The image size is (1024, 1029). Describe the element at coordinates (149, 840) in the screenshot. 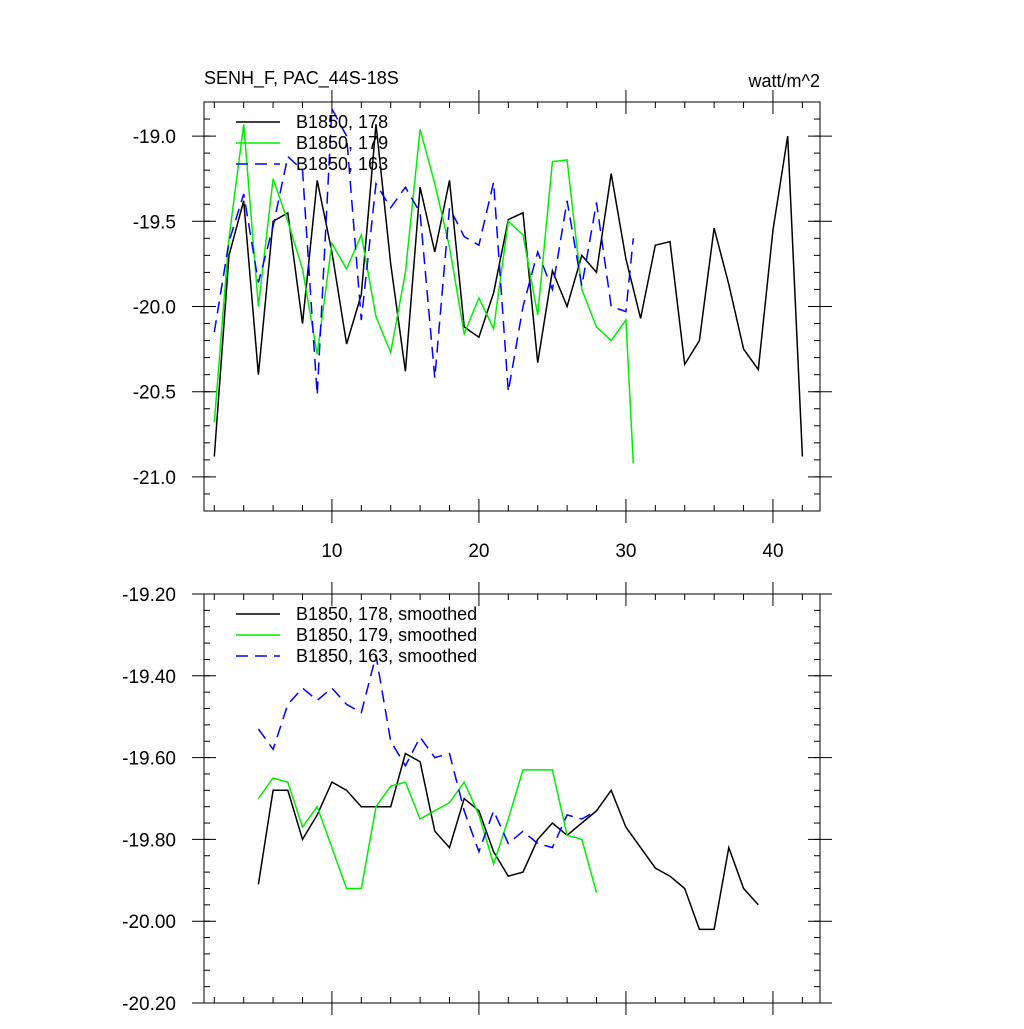

I see `y-tick-label: -19.80` at that location.